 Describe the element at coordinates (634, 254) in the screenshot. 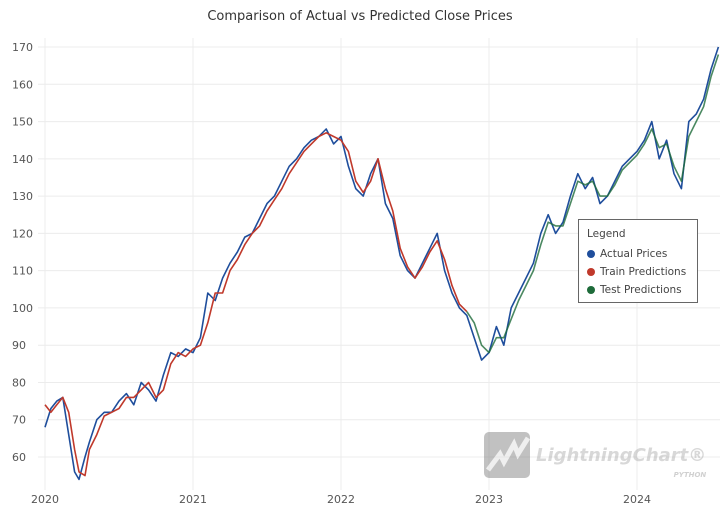

I see `legend-label: Actual Prices` at that location.